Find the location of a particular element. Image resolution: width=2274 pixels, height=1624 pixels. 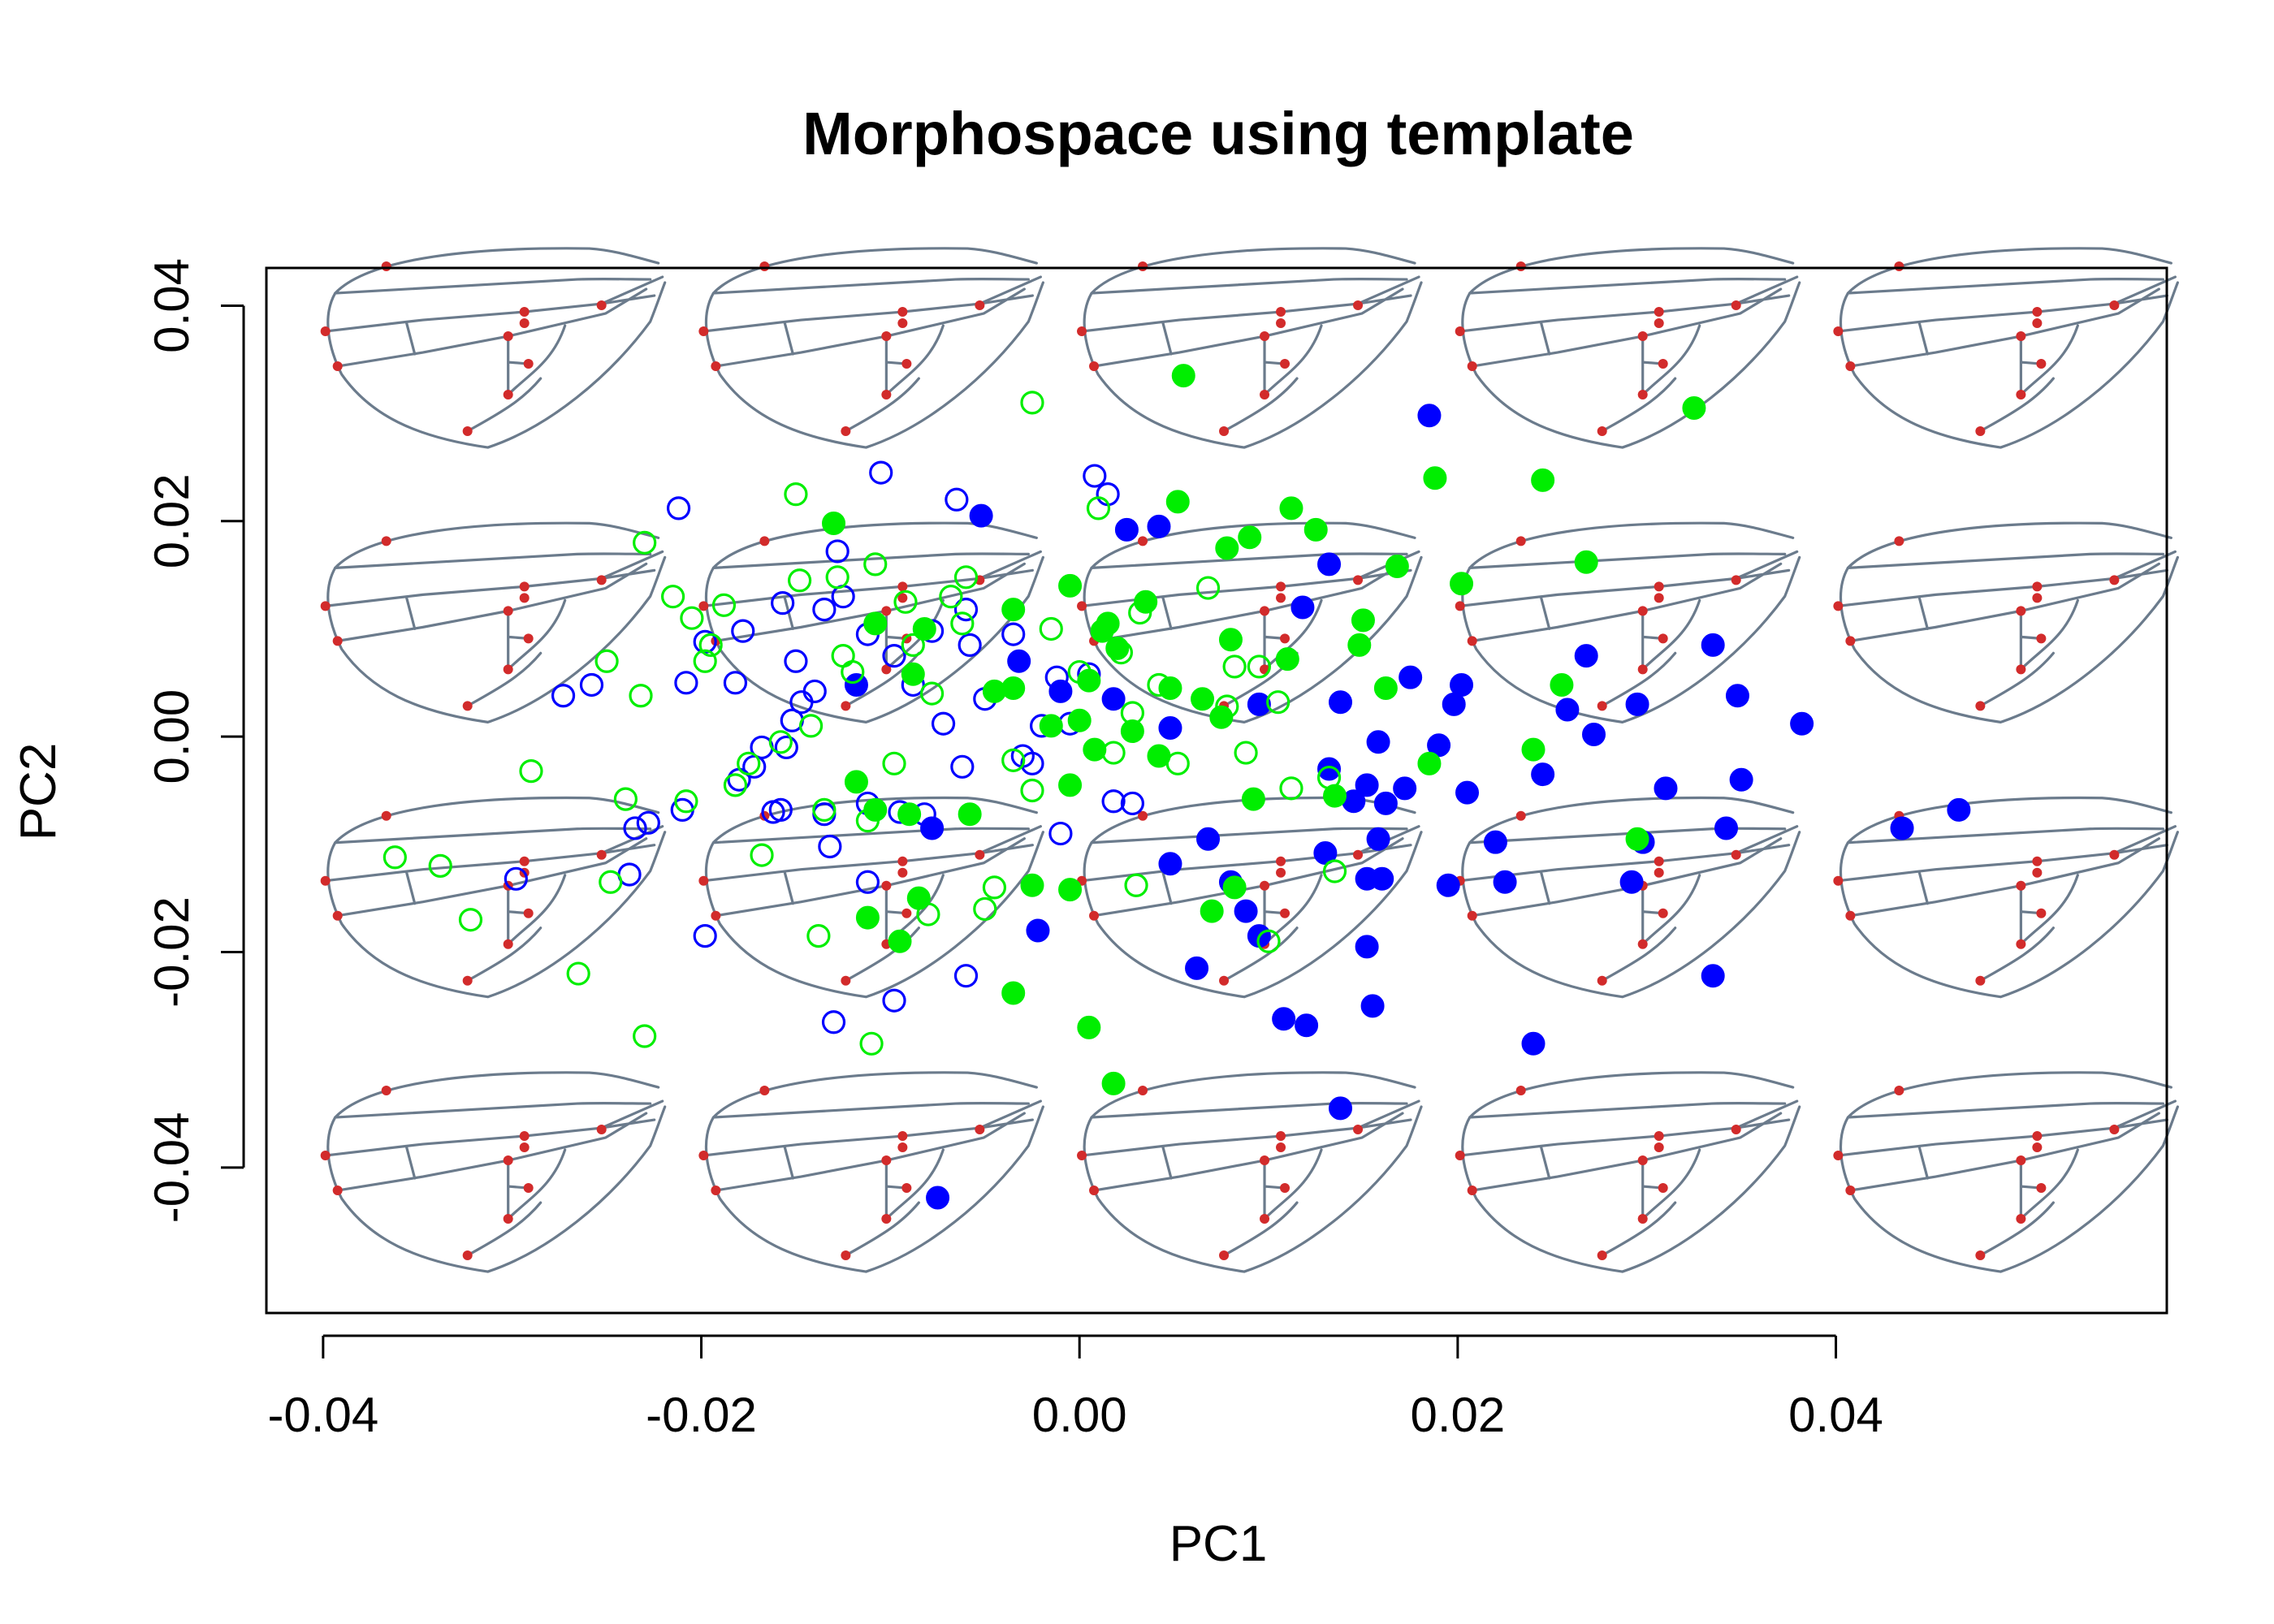

x-tick-label: 0.04 is located at coordinates (1836, 1415).